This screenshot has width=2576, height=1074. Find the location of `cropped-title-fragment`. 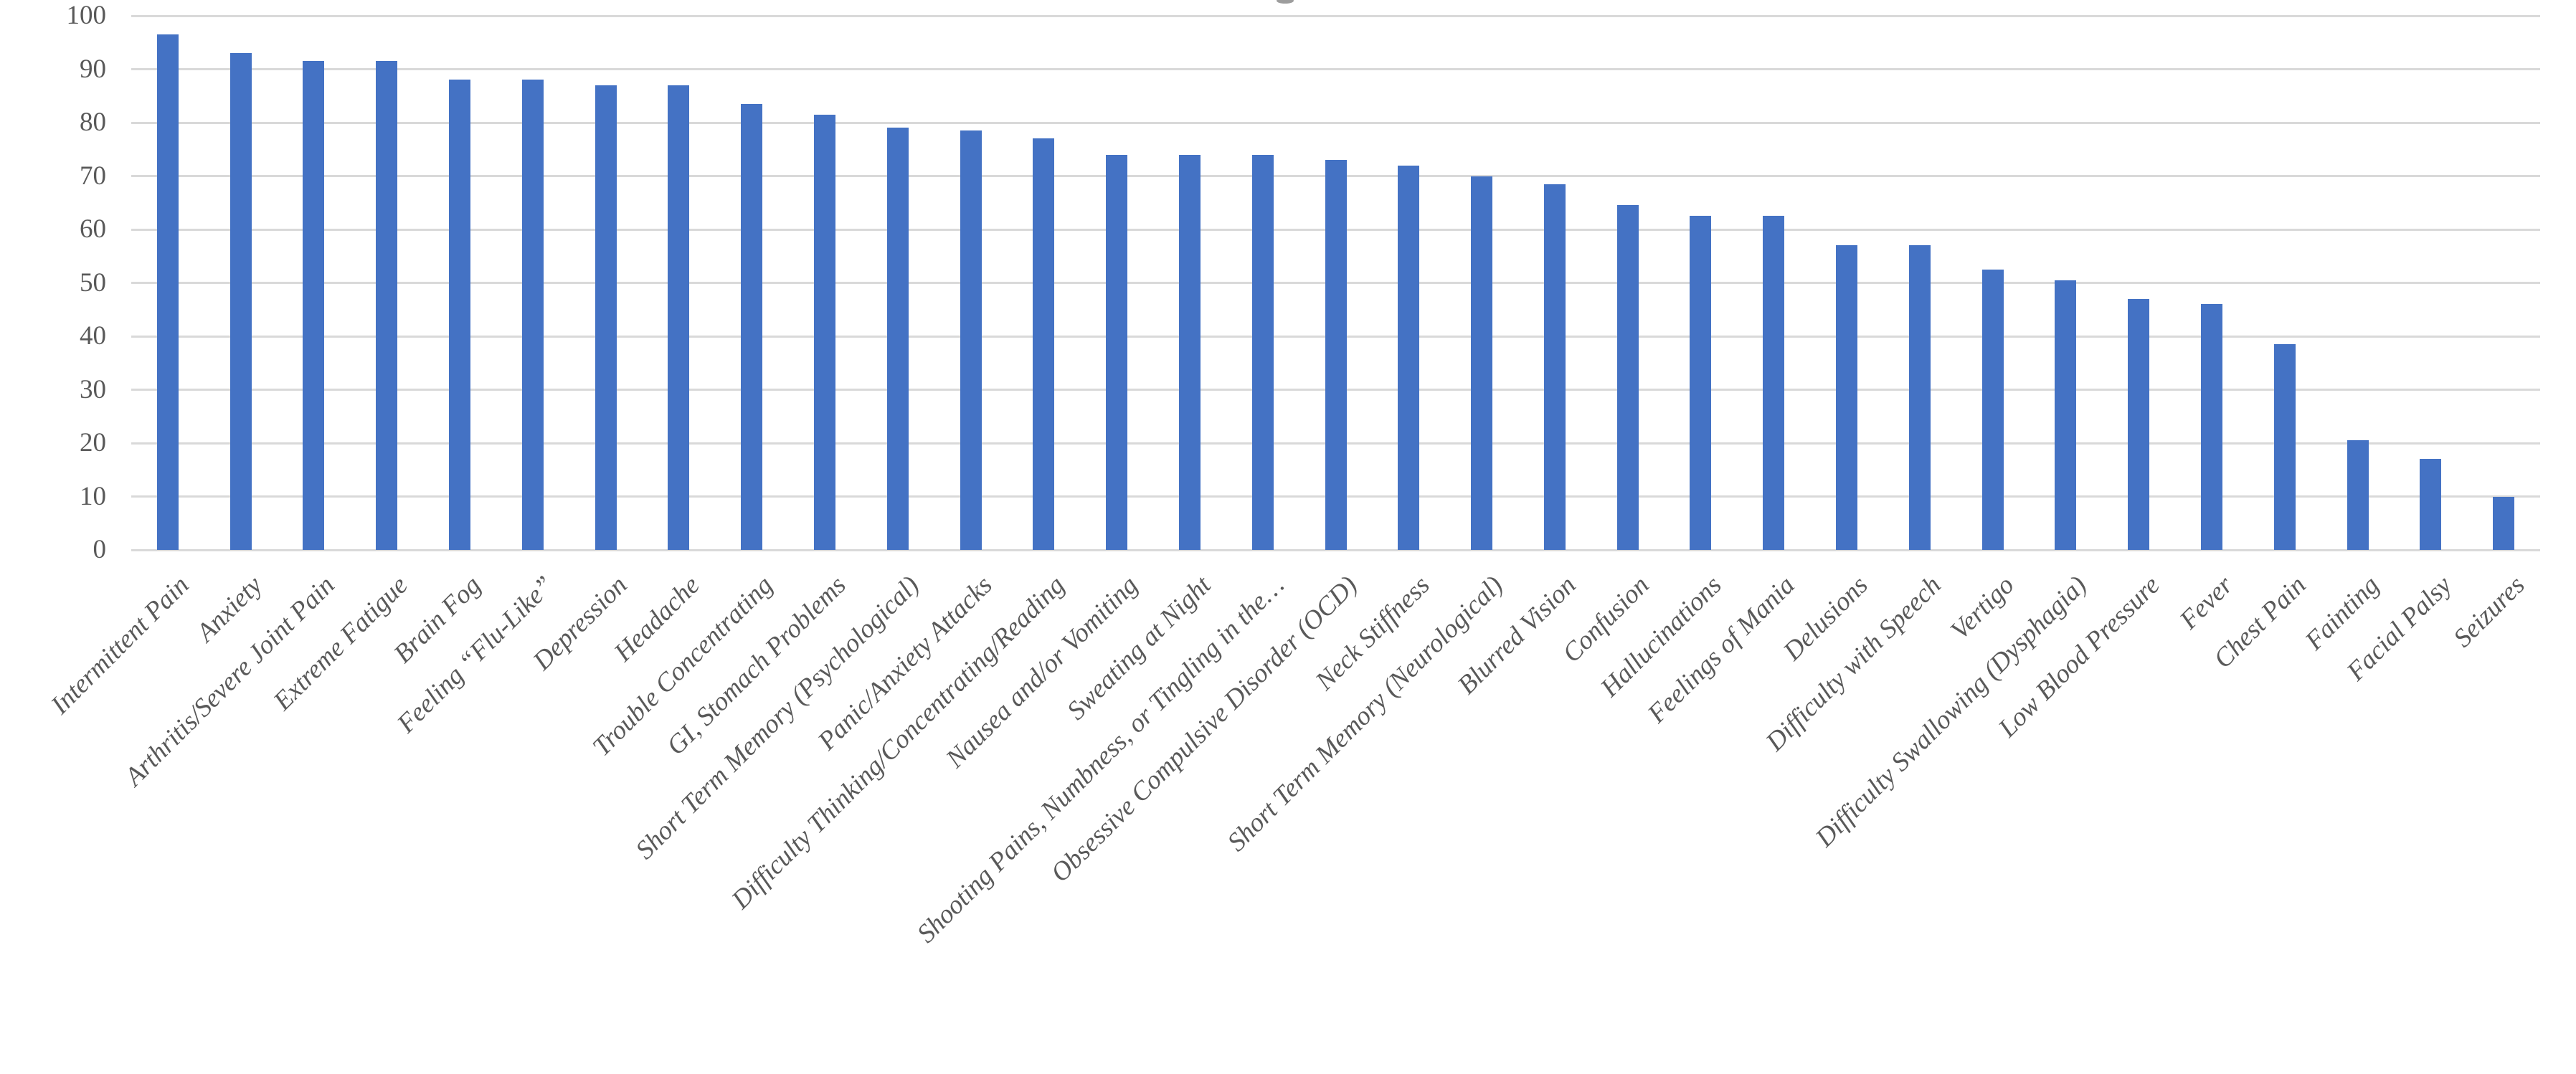

cropped-title-fragment is located at coordinates (1285, 2).